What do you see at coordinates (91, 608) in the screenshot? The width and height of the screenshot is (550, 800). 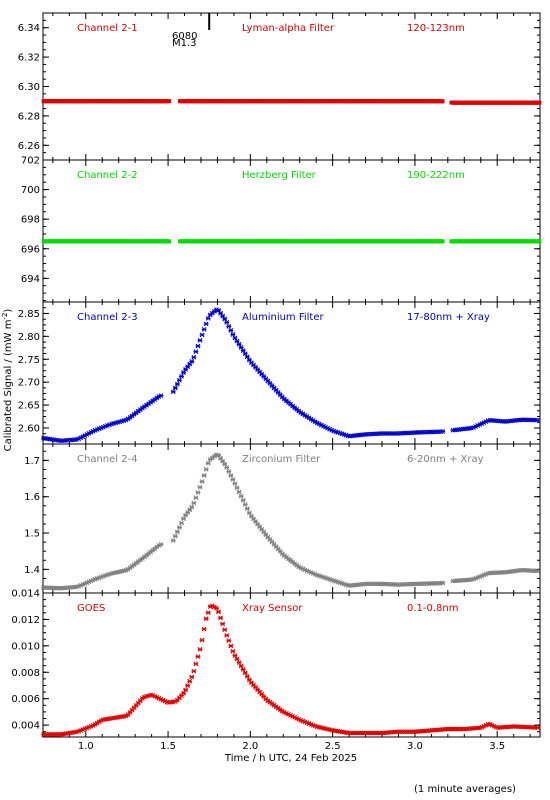 I see `channel-name: GOES` at bounding box center [91, 608].